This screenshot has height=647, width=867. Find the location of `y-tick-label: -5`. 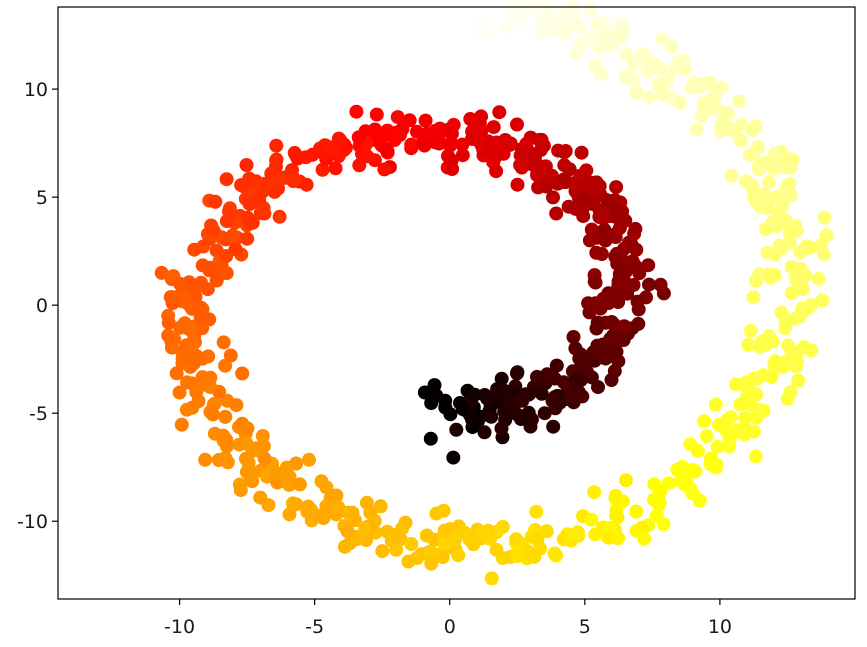

y-tick-label: -5 is located at coordinates (38, 414).